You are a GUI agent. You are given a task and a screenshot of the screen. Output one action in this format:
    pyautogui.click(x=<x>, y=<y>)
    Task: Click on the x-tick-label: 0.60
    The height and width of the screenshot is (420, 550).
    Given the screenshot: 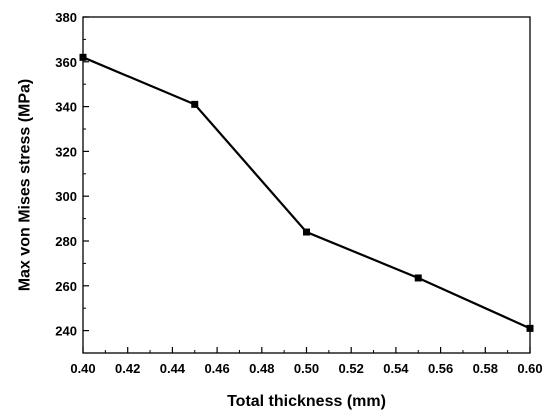 What is the action you would take?
    pyautogui.click(x=529, y=368)
    